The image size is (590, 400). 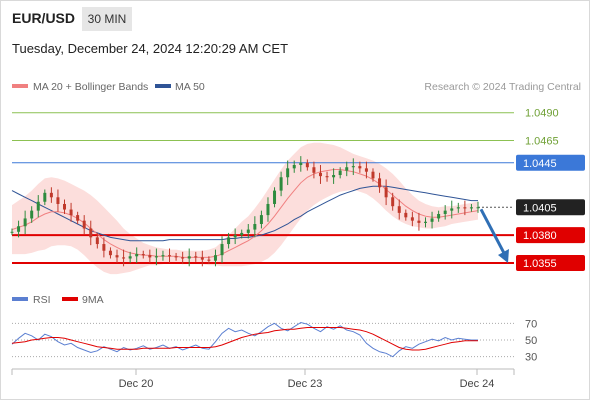 I want to click on timeframe-button: 30 MIN, so click(x=107, y=19).